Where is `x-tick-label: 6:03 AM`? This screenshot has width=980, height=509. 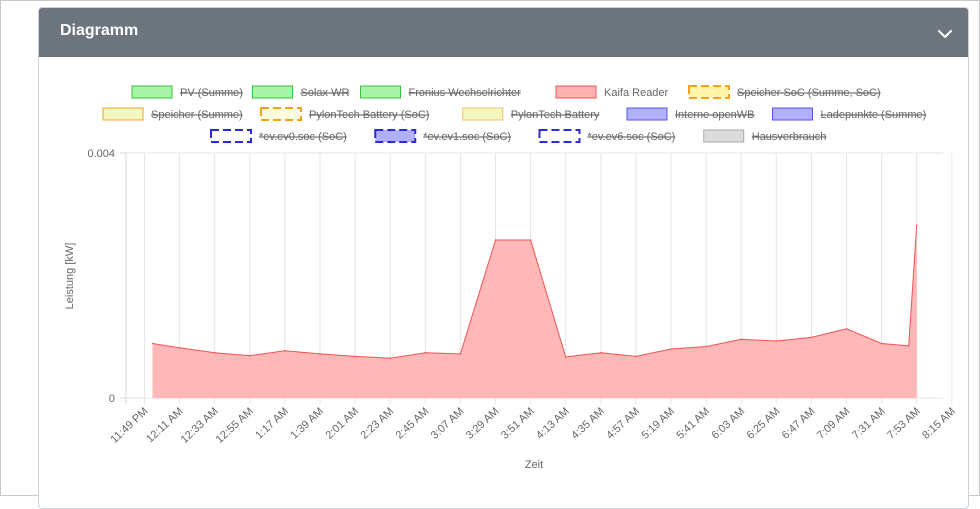 x-tick-label: 6:03 AM is located at coordinates (729, 423).